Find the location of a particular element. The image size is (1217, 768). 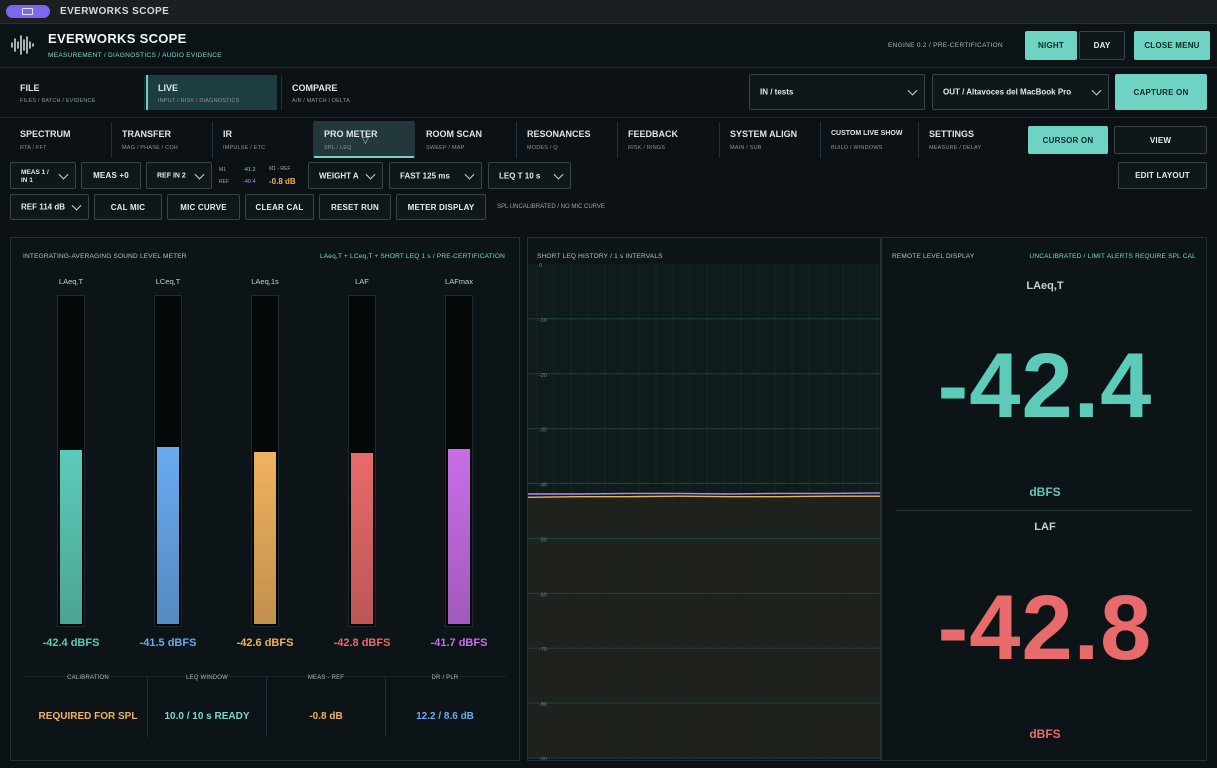

reference-input-select: REF IN 2 is located at coordinates (179, 175).